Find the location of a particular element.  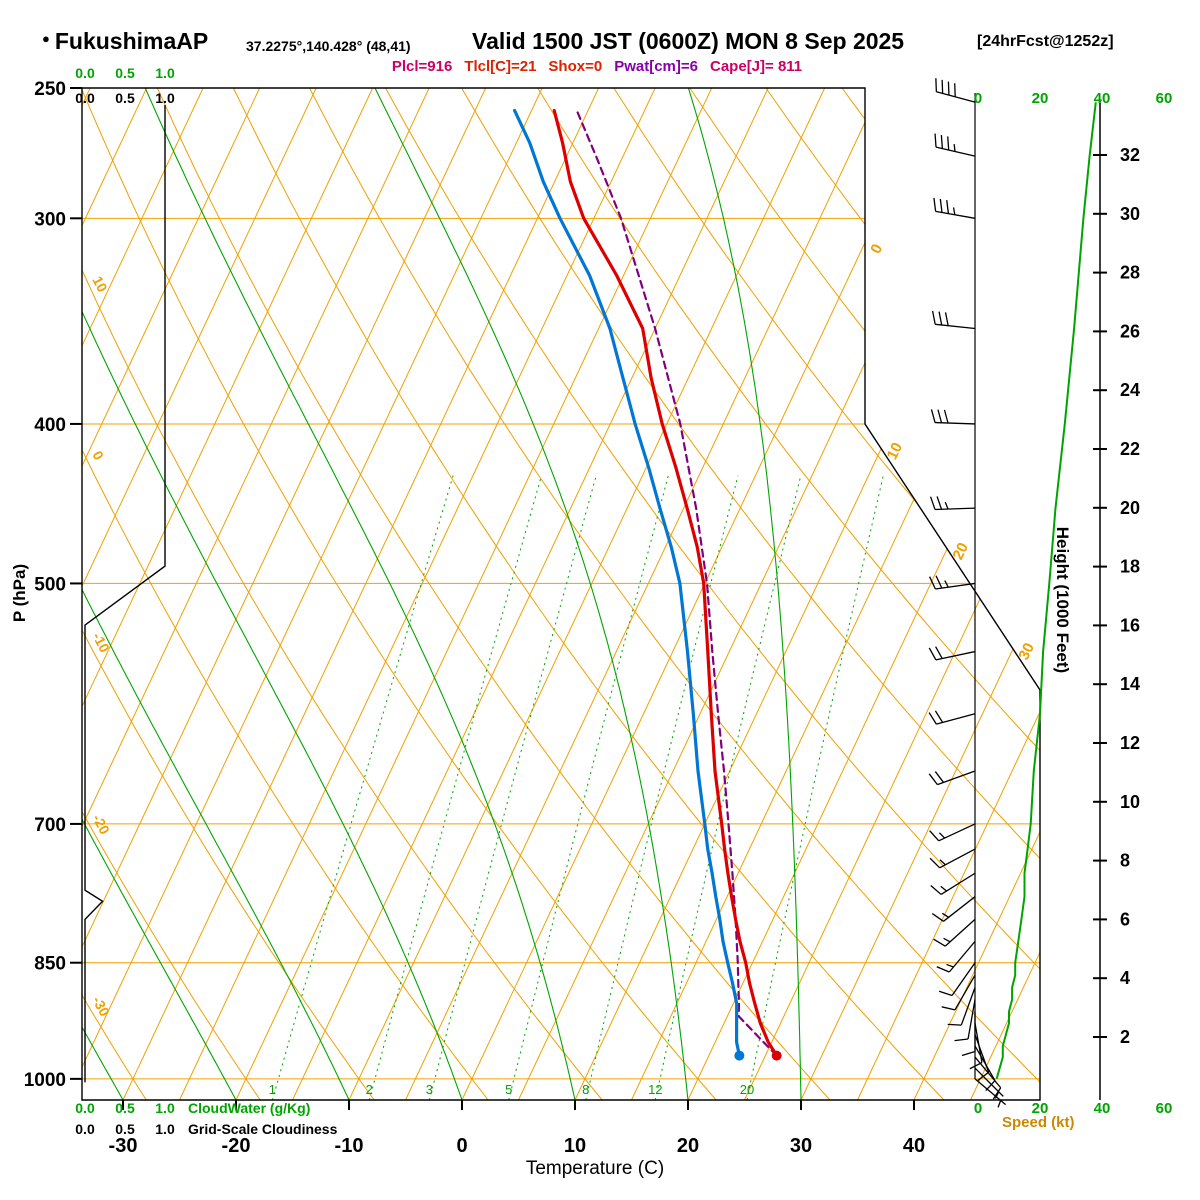

svg-text: 250 is located at coordinates (50, 89).